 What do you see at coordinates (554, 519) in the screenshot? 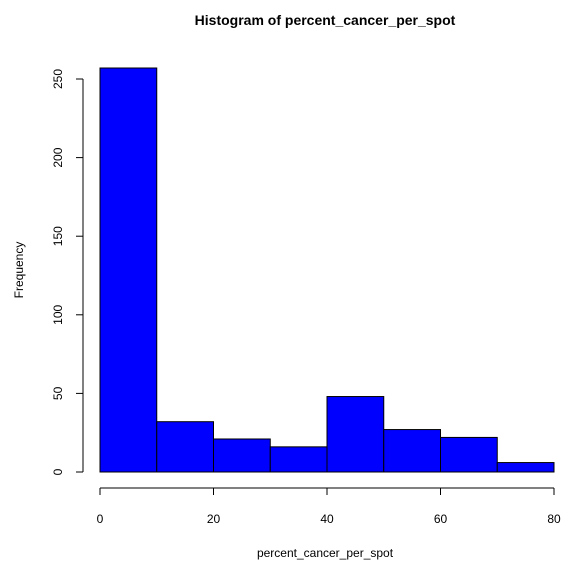
I see `x-tick-label-80: 80` at bounding box center [554, 519].